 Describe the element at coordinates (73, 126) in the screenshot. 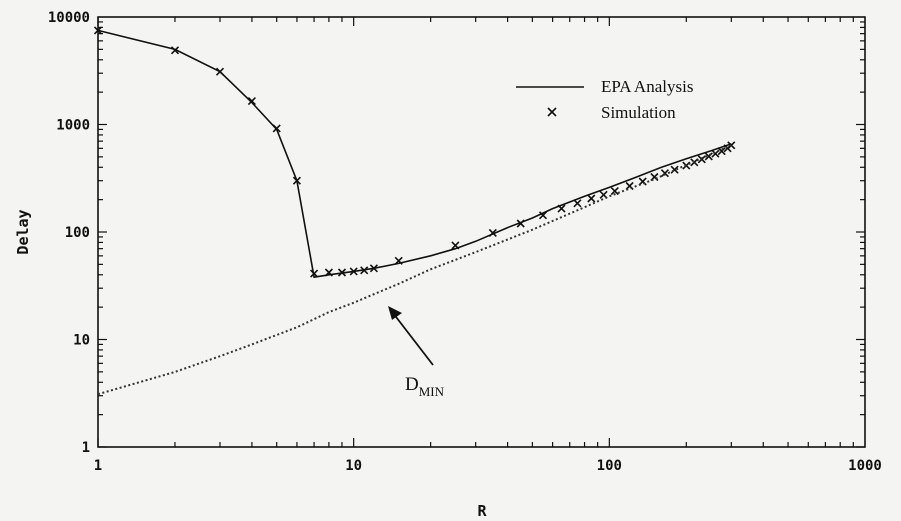

I see `y-tick-label: 1000` at that location.